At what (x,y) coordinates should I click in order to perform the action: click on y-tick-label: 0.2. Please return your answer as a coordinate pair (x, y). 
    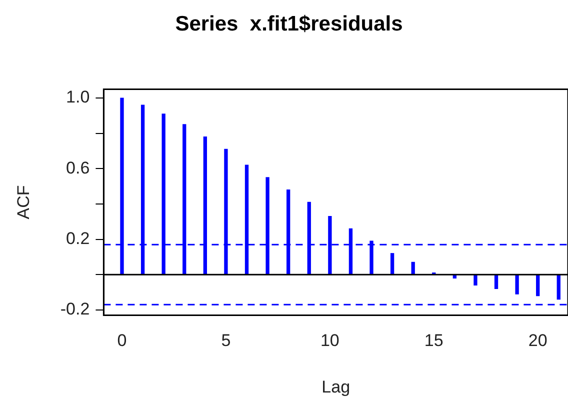
    Looking at the image, I should click on (78, 238).